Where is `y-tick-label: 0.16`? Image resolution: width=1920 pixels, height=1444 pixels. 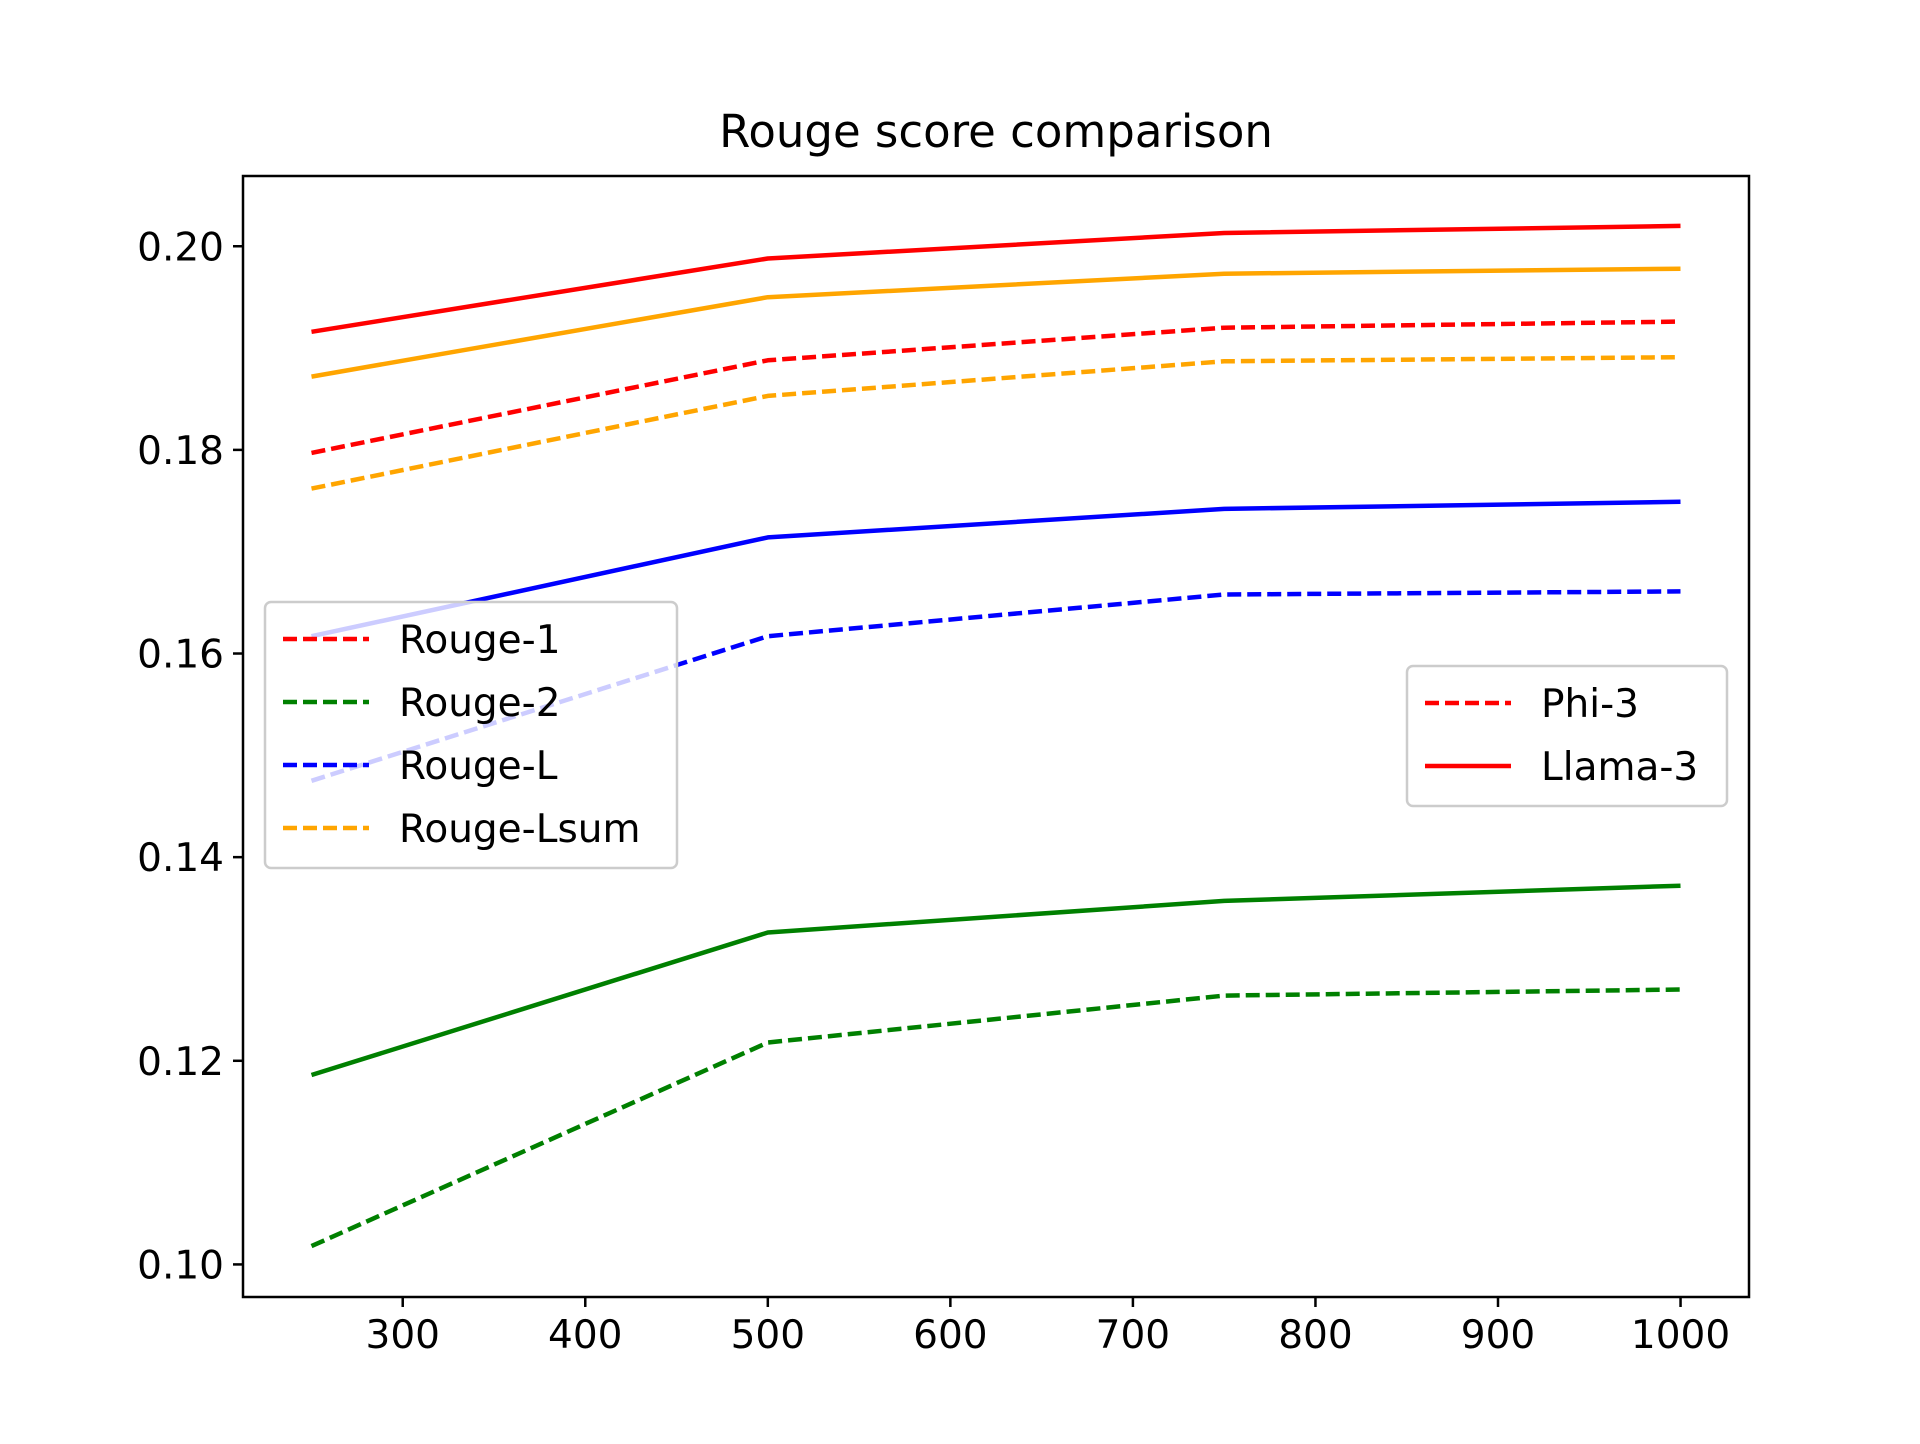 y-tick-label: 0.16 is located at coordinates (180, 655).